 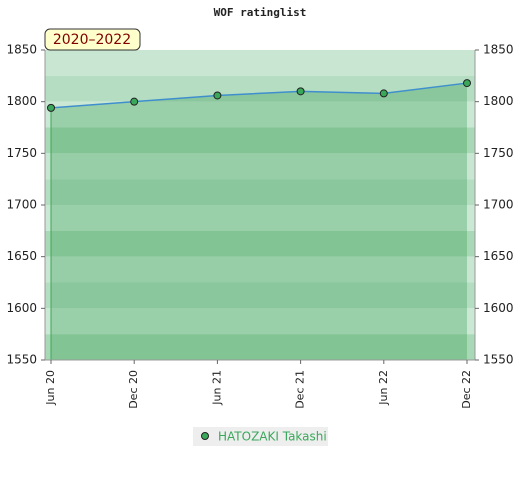 What do you see at coordinates (259, 95) in the screenshot?
I see `line` at bounding box center [259, 95].